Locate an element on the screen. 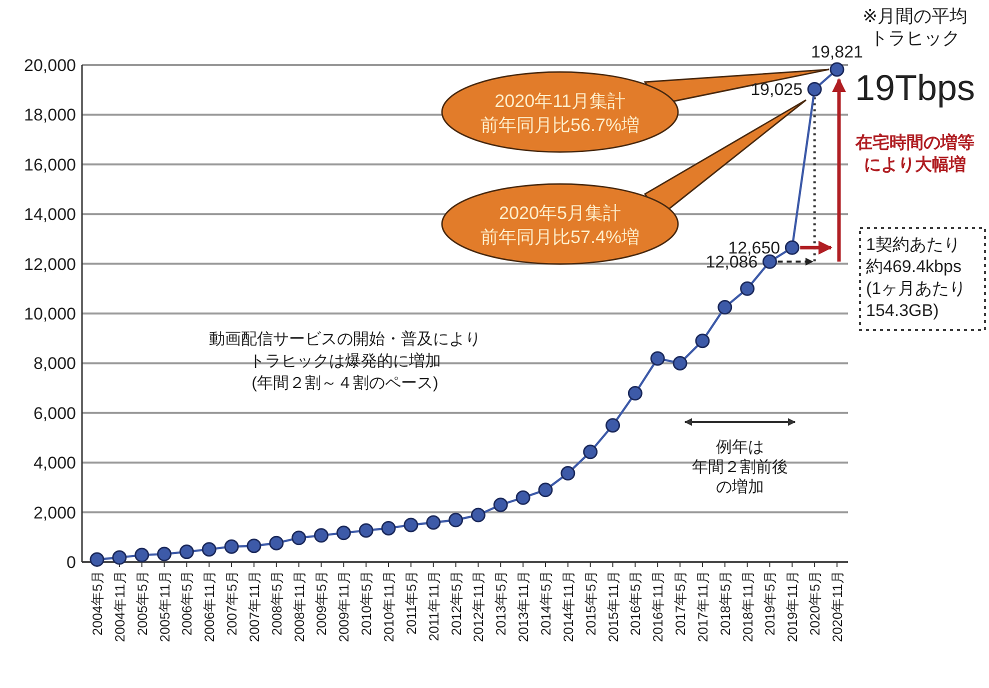 The width and height of the screenshot is (989, 688). x-tick-label: 2004年11月 is located at coordinates (120, 606).